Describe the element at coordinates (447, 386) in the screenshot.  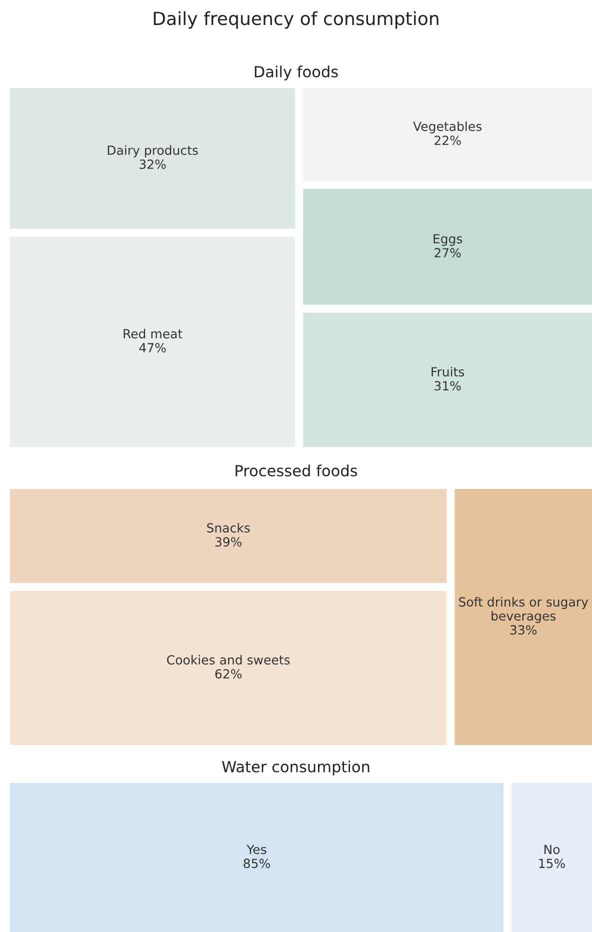
I see `data-label: 31%` at that location.